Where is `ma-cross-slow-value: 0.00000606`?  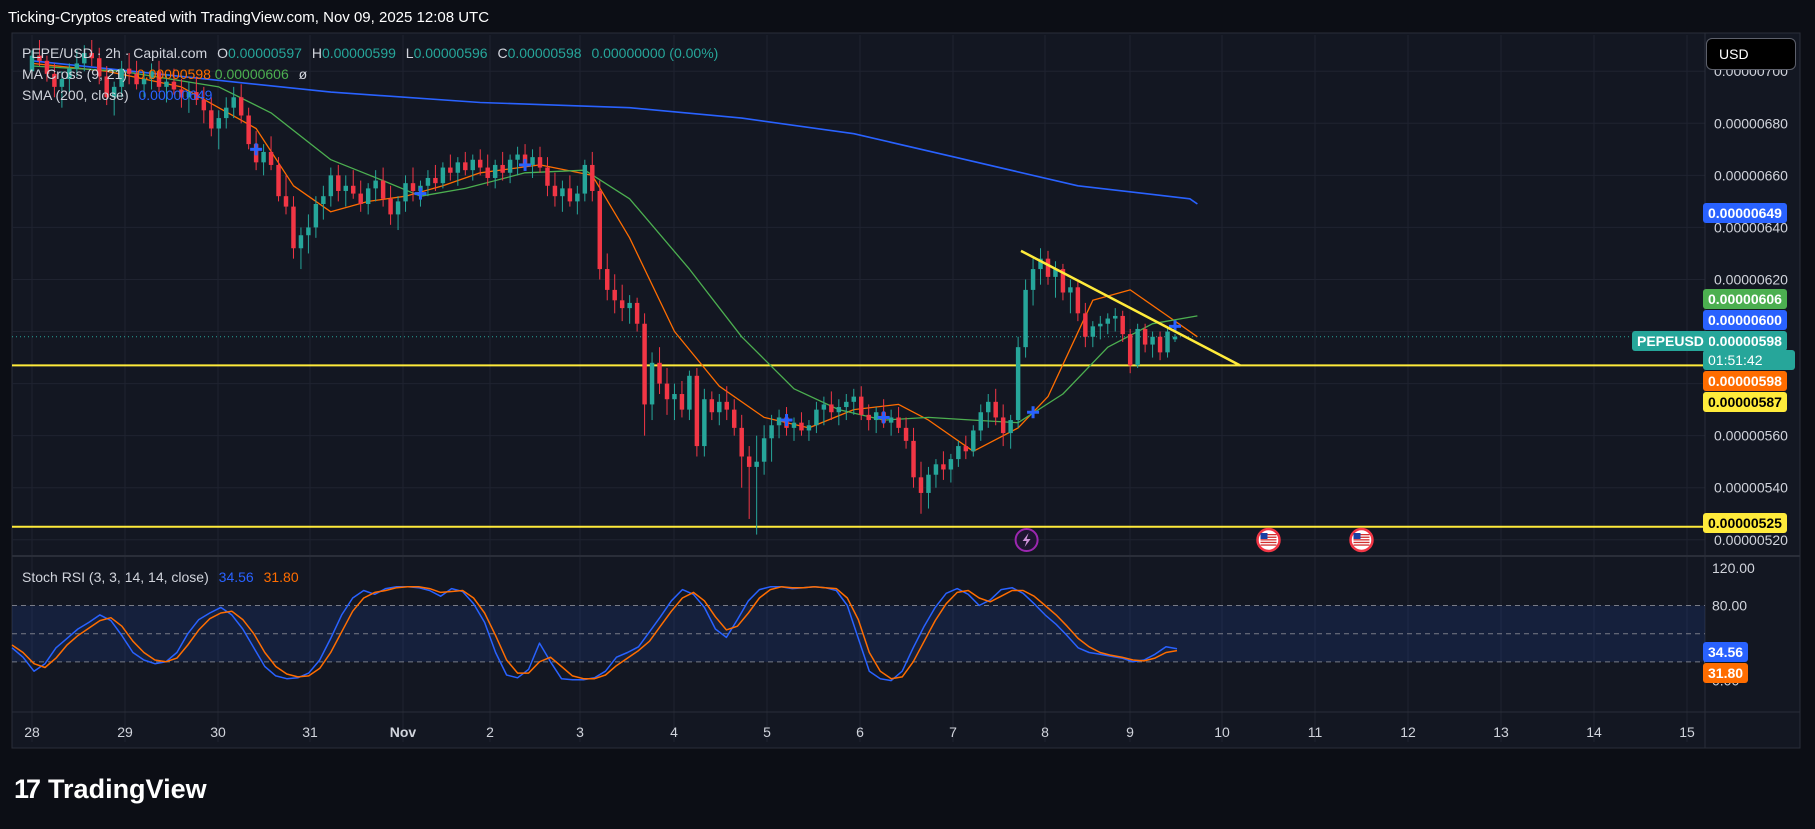
ma-cross-slow-value: 0.00000606 is located at coordinates (251, 74).